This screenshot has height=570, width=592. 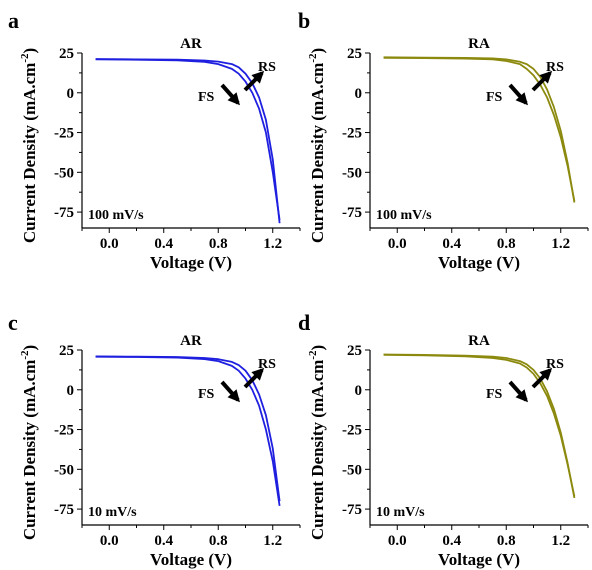 What do you see at coordinates (13, 322) in the screenshot?
I see `panel-letter: c` at bounding box center [13, 322].